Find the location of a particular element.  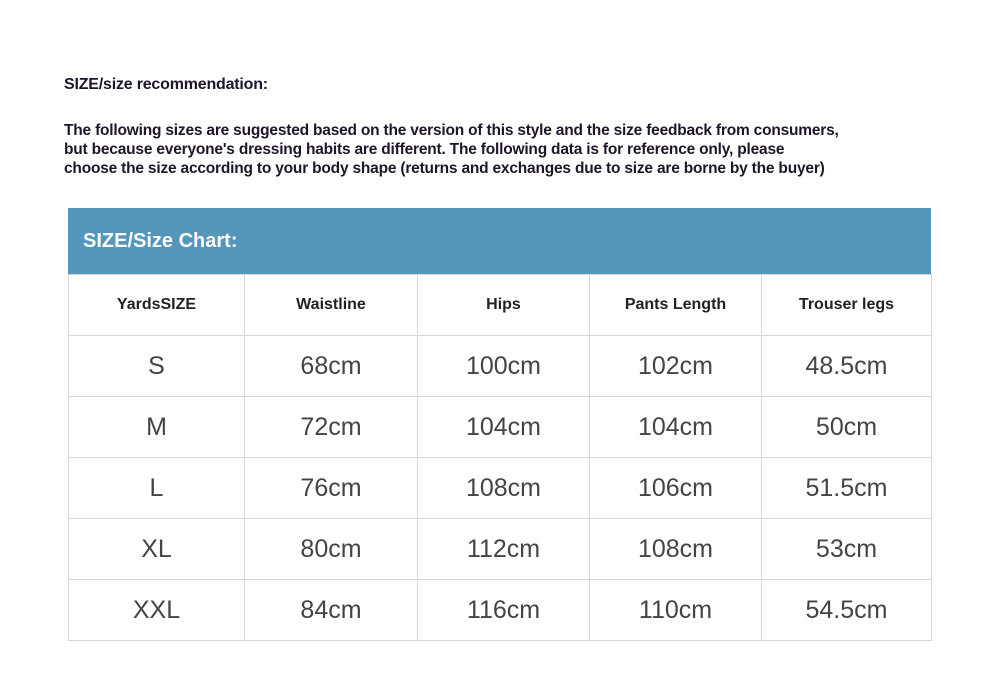

table-cell: XL is located at coordinates (156, 549).